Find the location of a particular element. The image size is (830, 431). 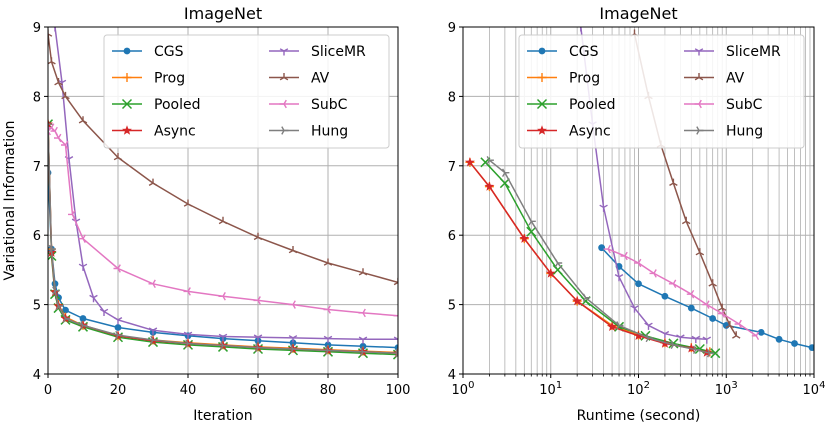

x-tick-label: 40 is located at coordinates (188, 390).